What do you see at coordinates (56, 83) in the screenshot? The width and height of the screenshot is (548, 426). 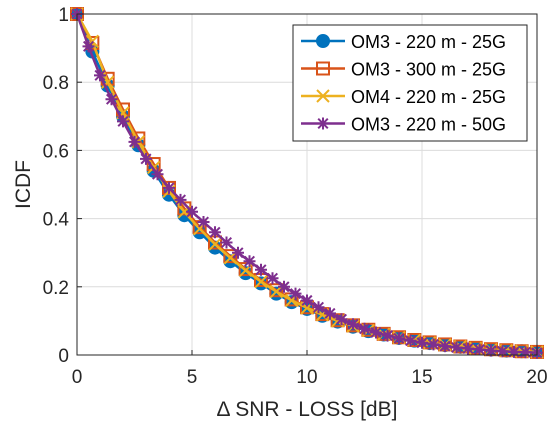 I see `y-tick-label: 0.8` at bounding box center [56, 83].